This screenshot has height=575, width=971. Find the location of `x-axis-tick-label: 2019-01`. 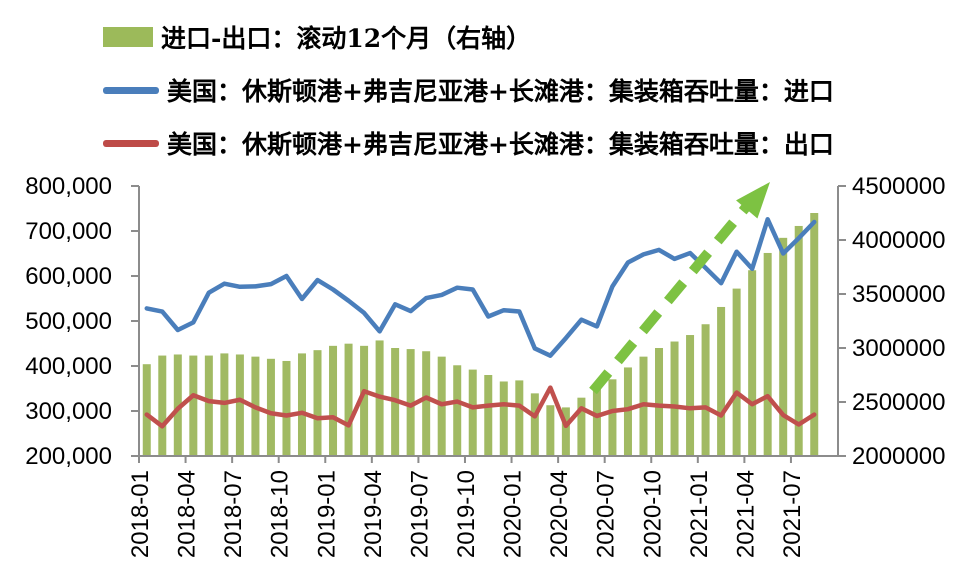

x-axis-tick-label: 2019-01 is located at coordinates (326, 514).